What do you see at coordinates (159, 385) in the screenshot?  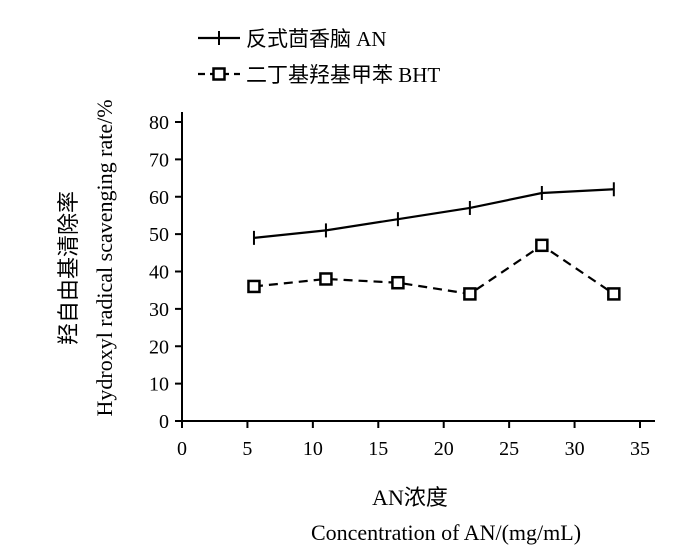 I see `y-tick-label: 10` at bounding box center [159, 385].